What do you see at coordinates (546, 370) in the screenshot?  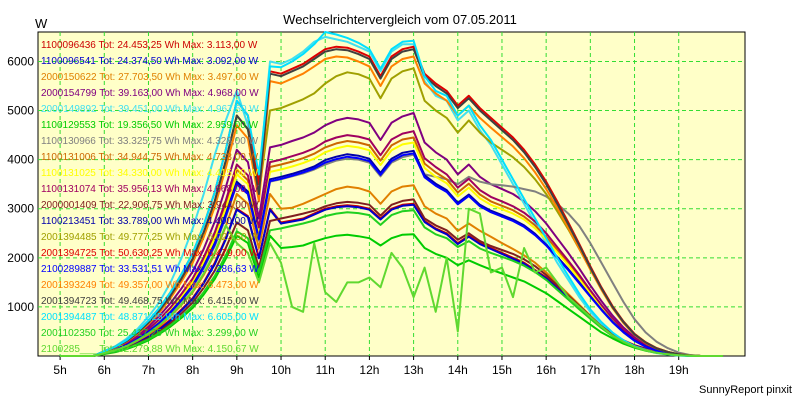 I see `x-tick-label: 16h` at bounding box center [546, 370].